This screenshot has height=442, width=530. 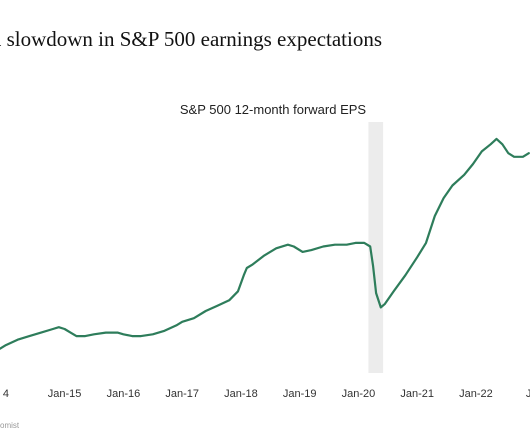 I want to click on recession-shading, so click(x=376, y=247).